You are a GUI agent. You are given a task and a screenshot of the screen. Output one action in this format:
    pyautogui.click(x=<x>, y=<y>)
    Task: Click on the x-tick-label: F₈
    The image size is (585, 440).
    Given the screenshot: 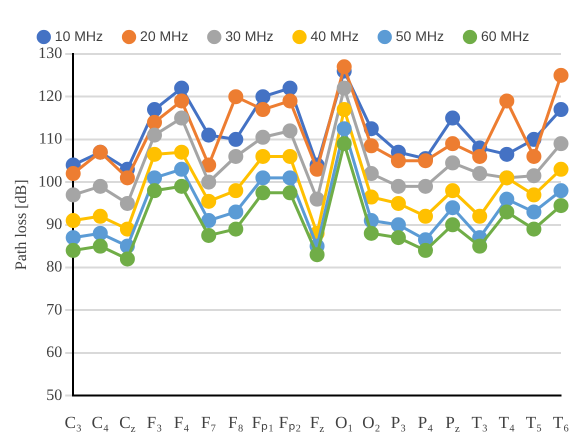 What is the action you would take?
    pyautogui.click(x=236, y=422)
    